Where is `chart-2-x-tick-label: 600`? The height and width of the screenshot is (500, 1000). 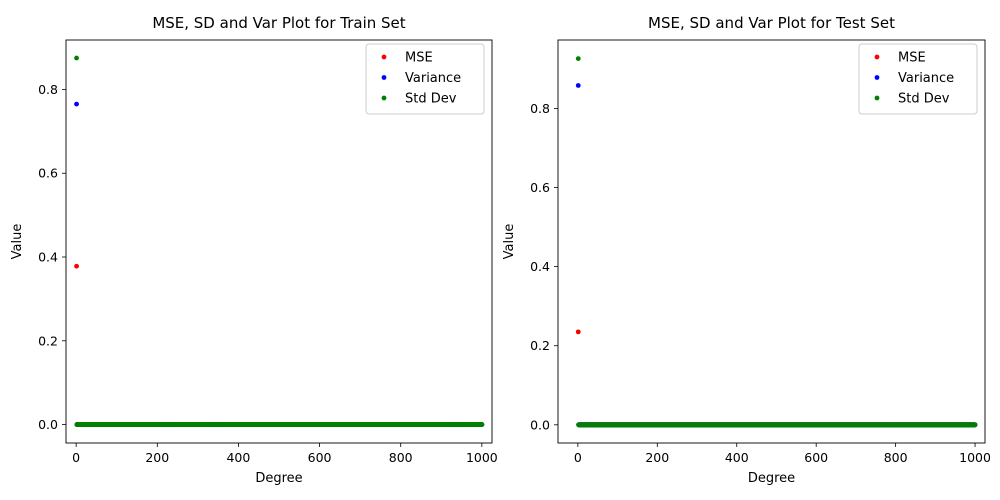
chart-2-x-tick-label: 600 is located at coordinates (816, 457).